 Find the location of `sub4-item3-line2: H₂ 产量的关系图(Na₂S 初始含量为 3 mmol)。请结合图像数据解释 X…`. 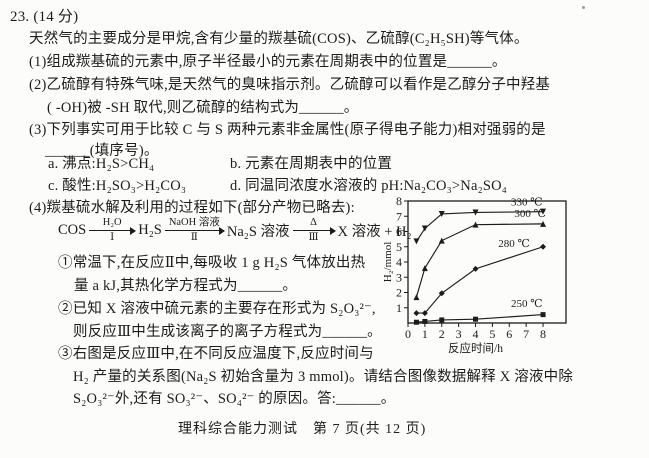

sub4-item3-line2: H₂ 产量的关系图(Na₂S 初始含量为 3 mmol)。请结合图像数据解释 X… is located at coordinates (323, 377).